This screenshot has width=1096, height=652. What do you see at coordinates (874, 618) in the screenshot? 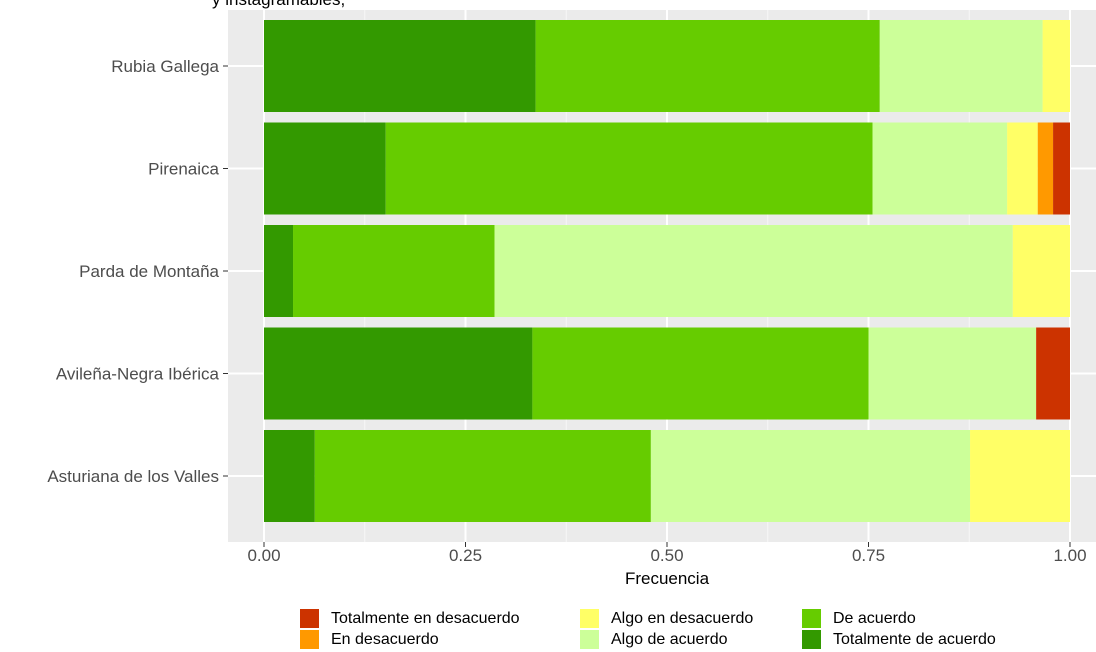
I see `legend-label: De acuerdo` at bounding box center [874, 618].